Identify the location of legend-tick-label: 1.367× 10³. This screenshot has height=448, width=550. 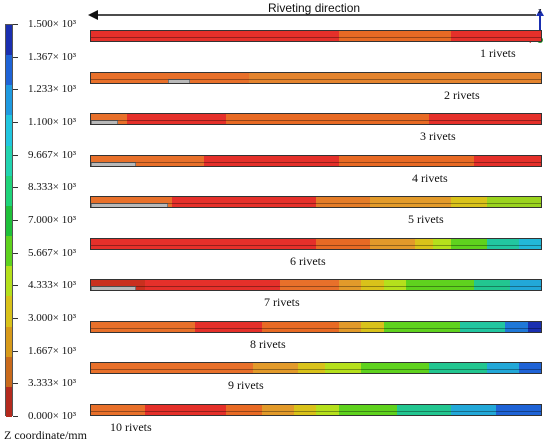
(44, 57).